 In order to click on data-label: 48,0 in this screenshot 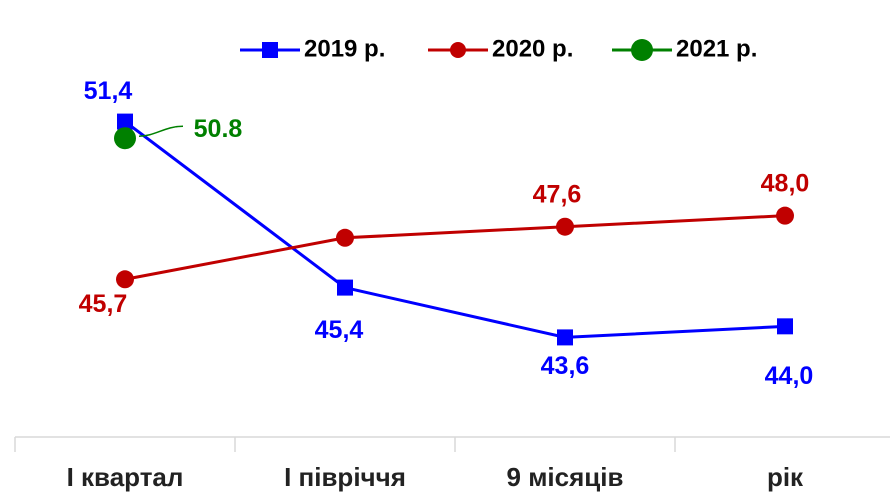, I will do `click(785, 183)`.